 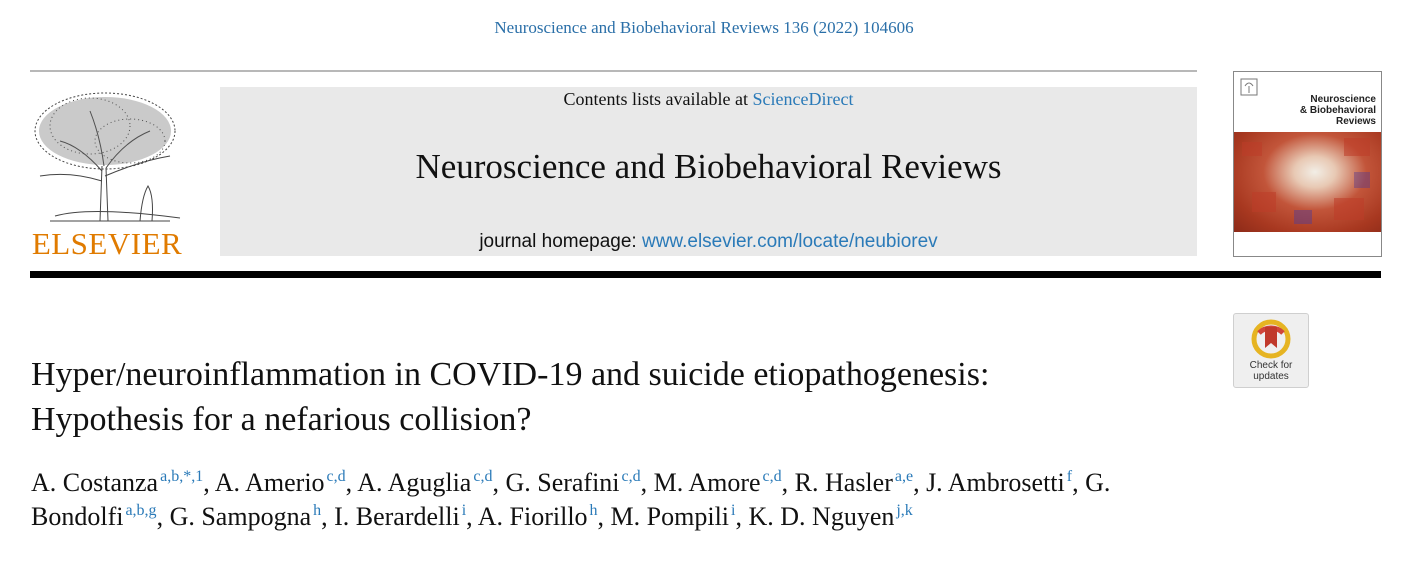 What do you see at coordinates (397, 516) in the screenshot?
I see `author-name: I. Berardelli` at bounding box center [397, 516].